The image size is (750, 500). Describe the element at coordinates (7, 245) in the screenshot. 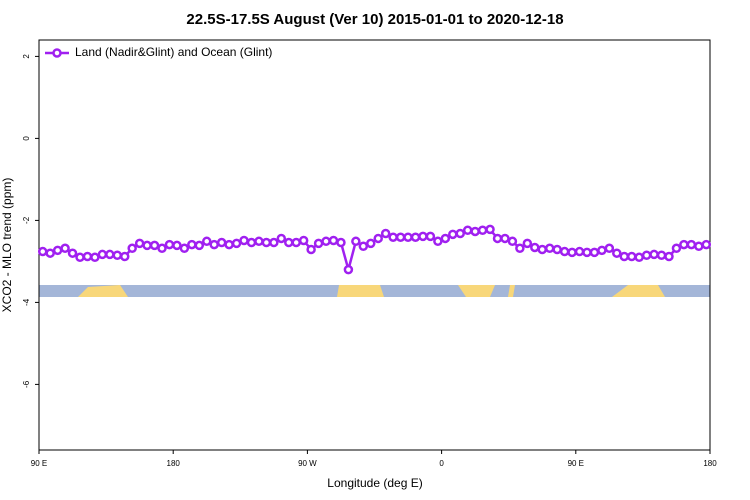

I see `y-axis-label: XCO2 - MLO trend (ppm)` at that location.